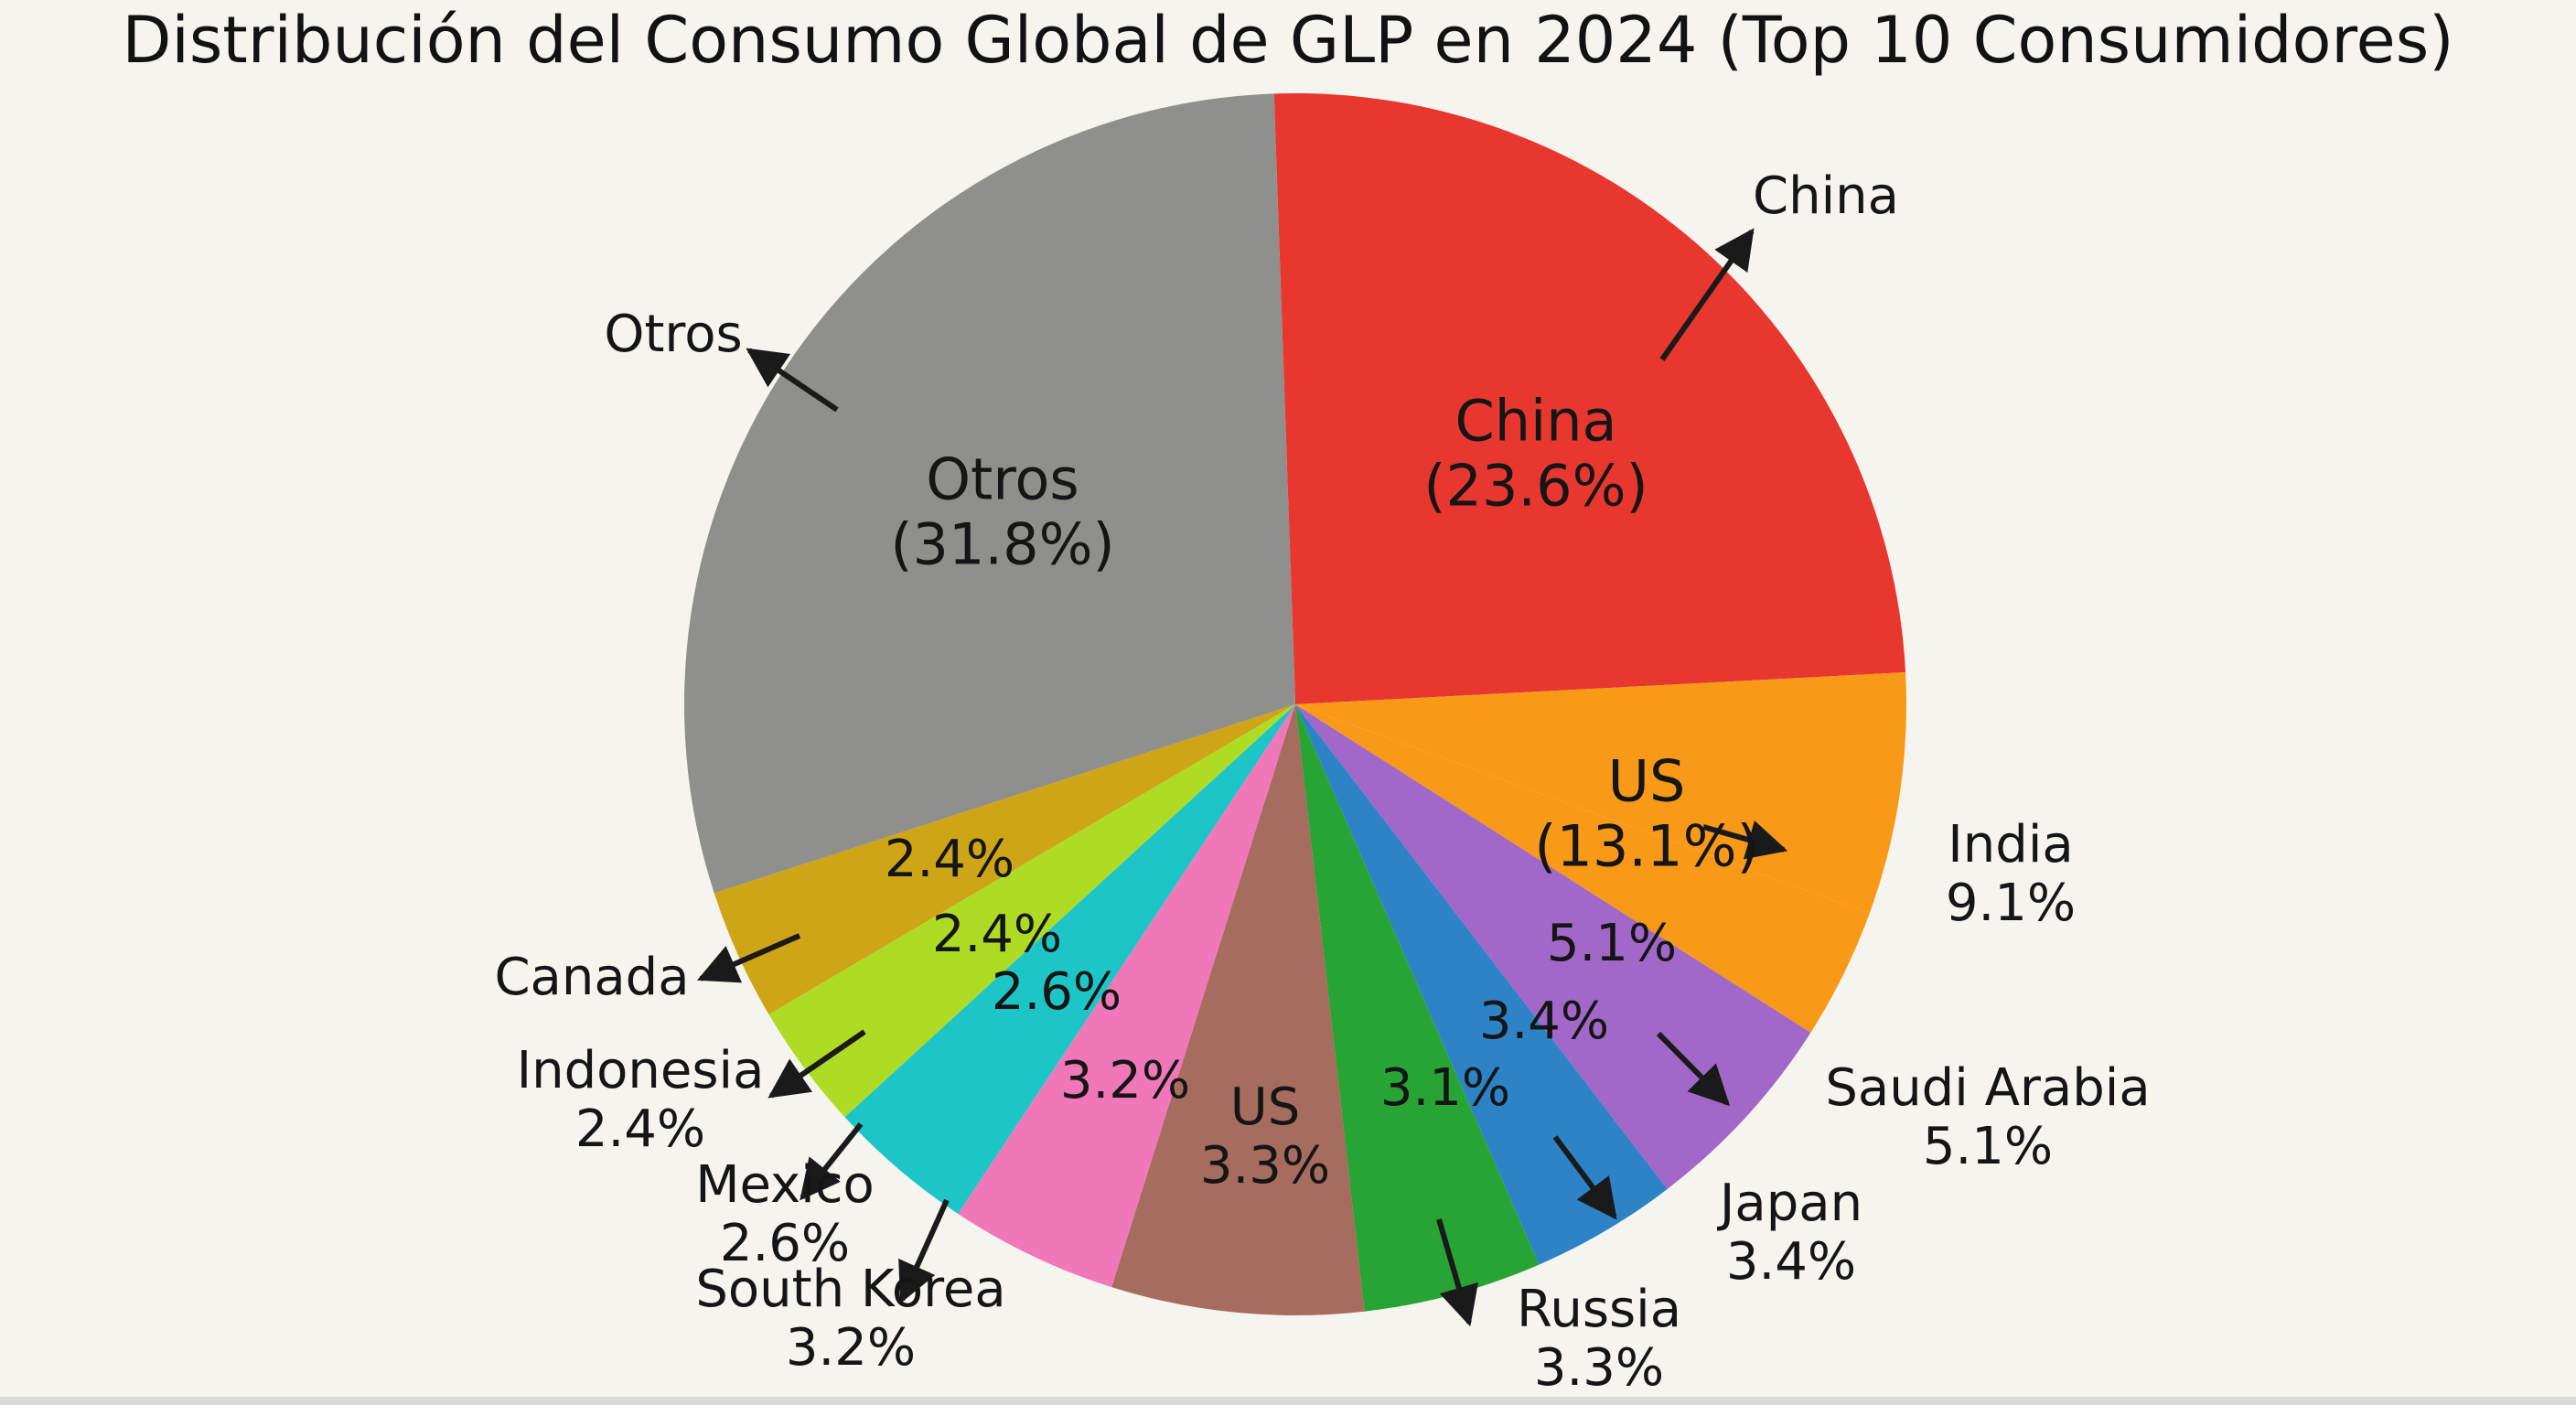 The height and width of the screenshot is (1405, 2576). Describe the element at coordinates (1056, 992) in the screenshot. I see `slice-label-mexico-pct: 2.6%` at that location.